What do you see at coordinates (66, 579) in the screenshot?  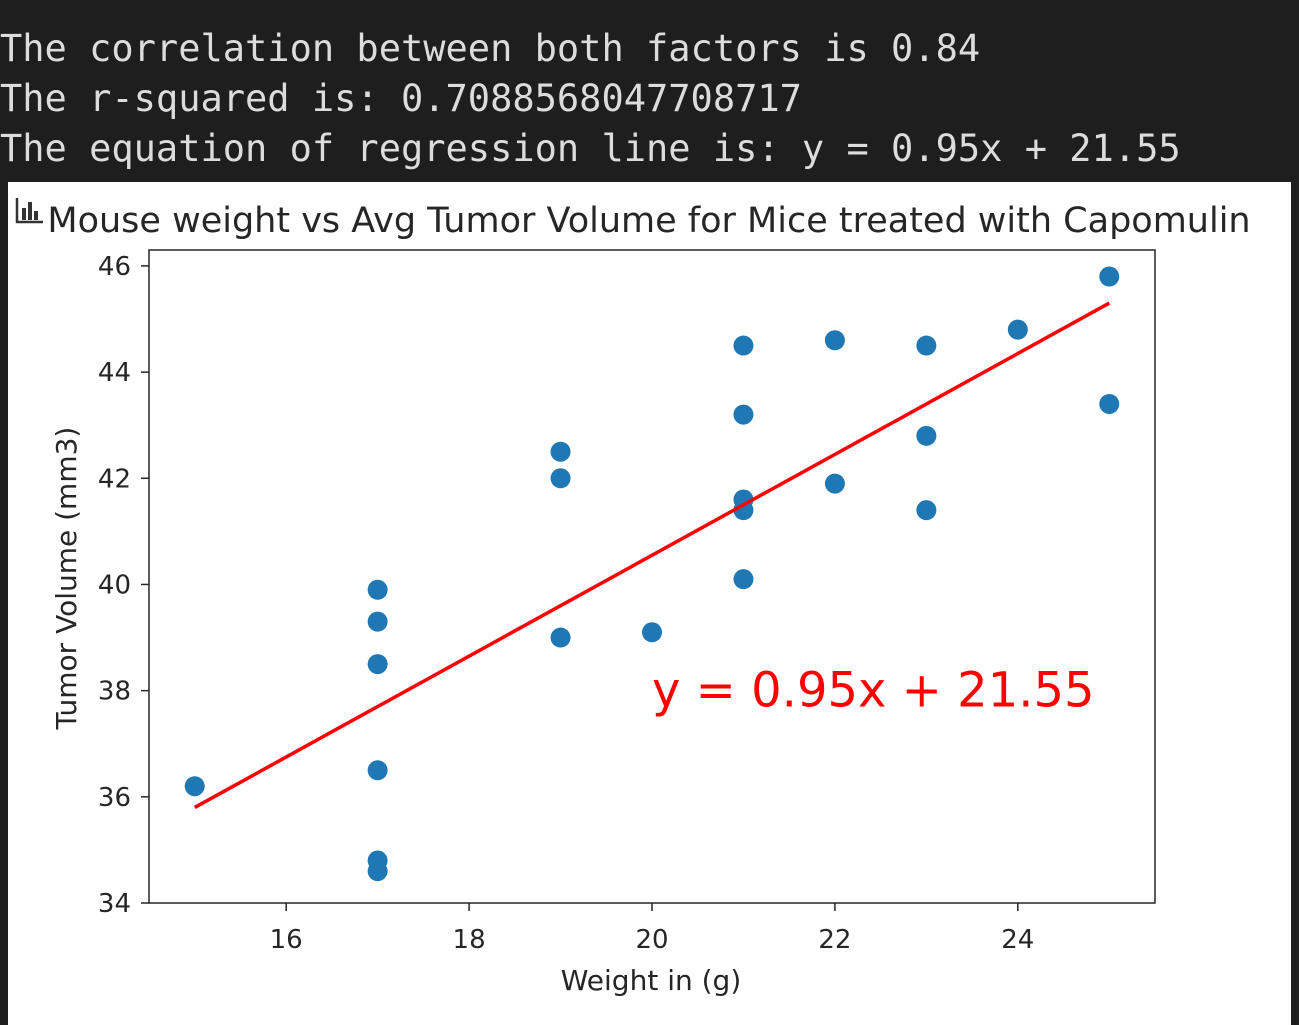 I see `y-axis-label: Tumor Volume (mm3)` at bounding box center [66, 579].